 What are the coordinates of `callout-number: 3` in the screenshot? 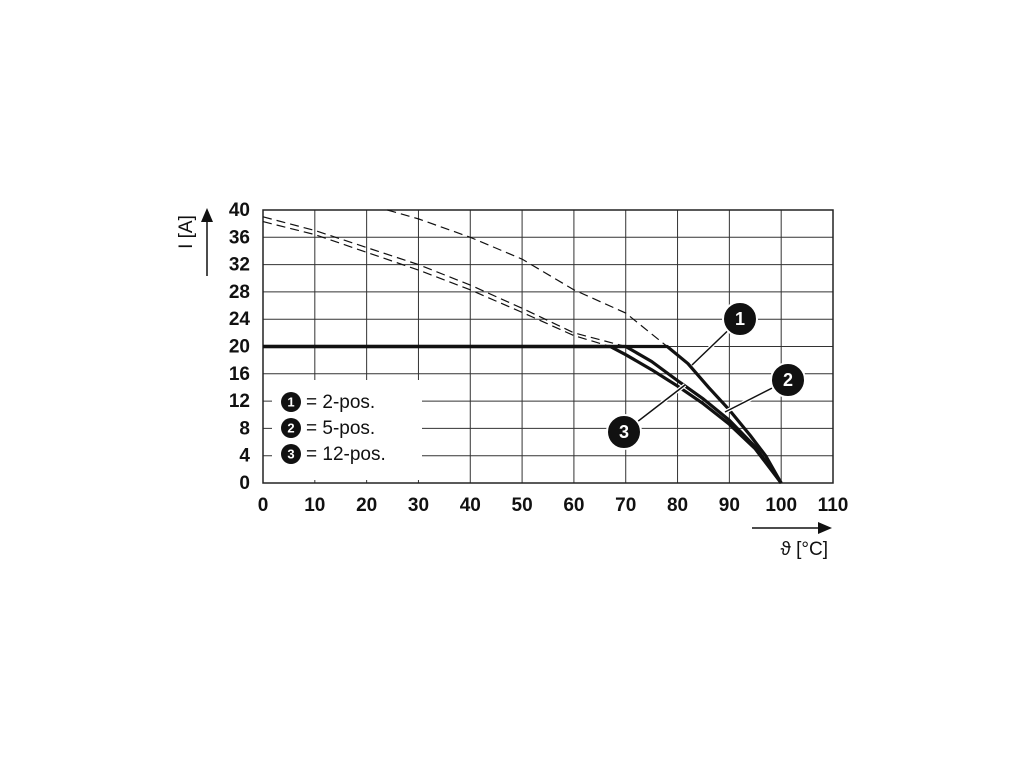 It's located at (624, 432).